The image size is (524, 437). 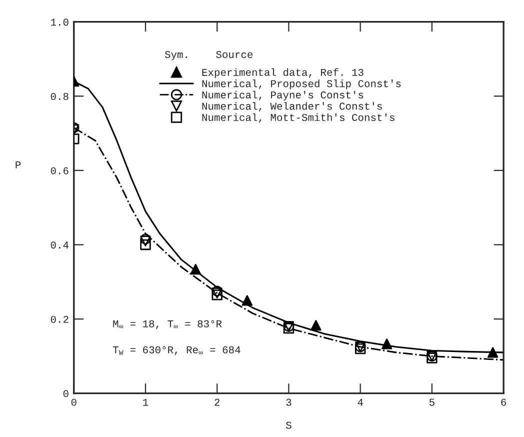 What do you see at coordinates (176, 351) in the screenshot?
I see `annotation: T$_{W}$ = 630°R, Re$_{∞}$ = 684` at bounding box center [176, 351].